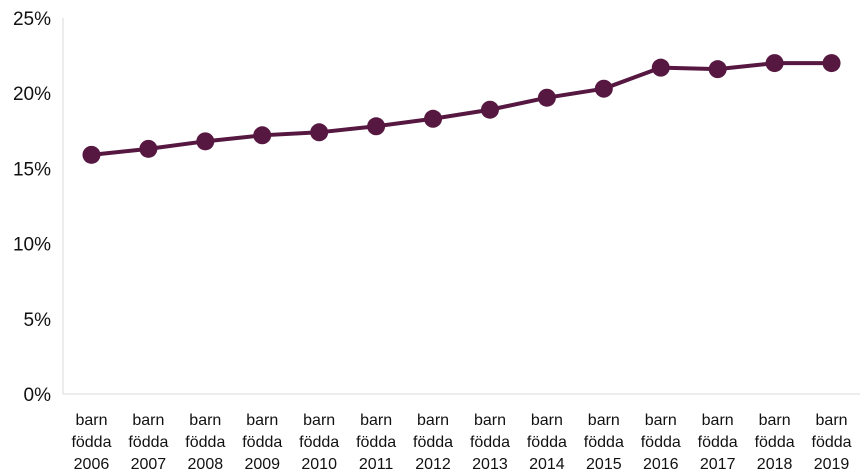 This screenshot has height=474, width=866. What do you see at coordinates (319, 442) in the screenshot?
I see `x-category-label: barn födda 2010` at bounding box center [319, 442].